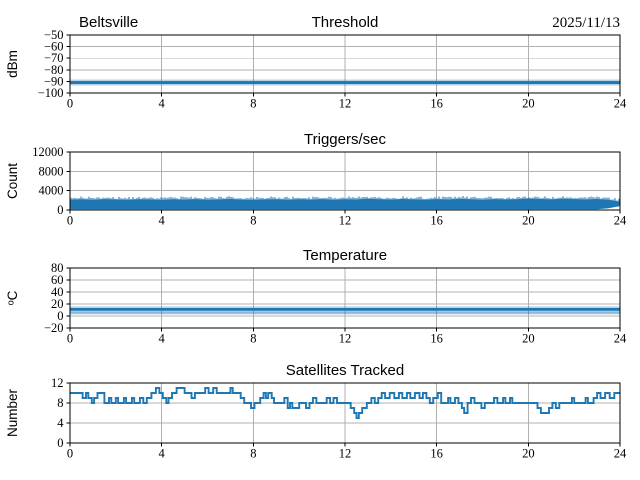  What do you see at coordinates (12, 181) in the screenshot?
I see `y-axis-label: Count` at bounding box center [12, 181].